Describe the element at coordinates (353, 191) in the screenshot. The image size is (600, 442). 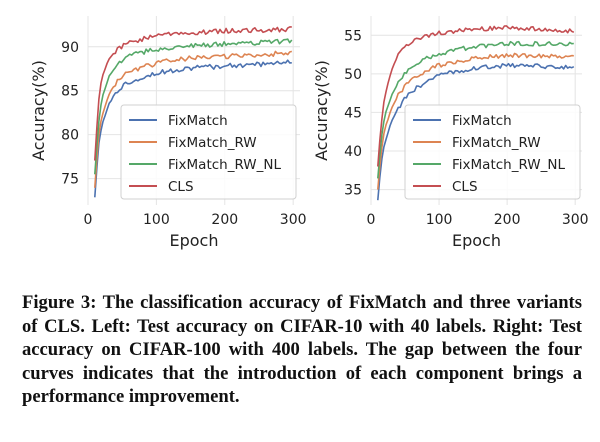
I see `y-tick-label: 35` at that location.